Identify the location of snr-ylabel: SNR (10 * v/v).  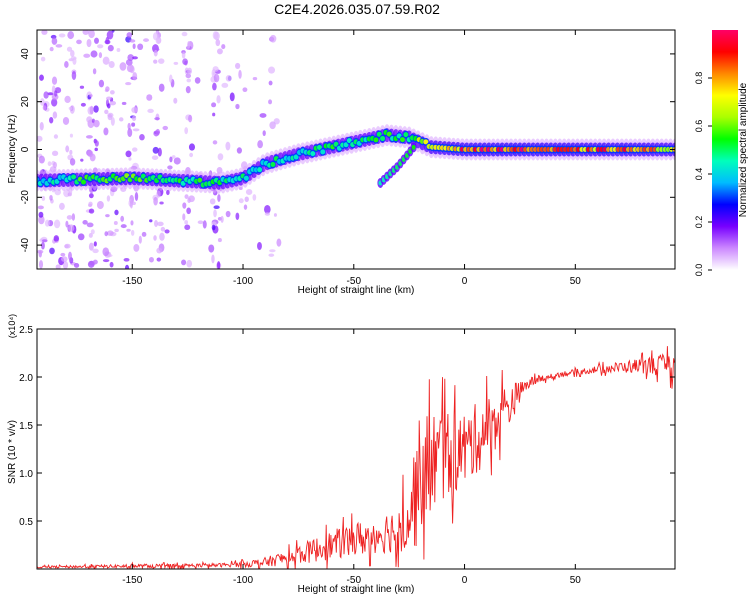
(12, 452).